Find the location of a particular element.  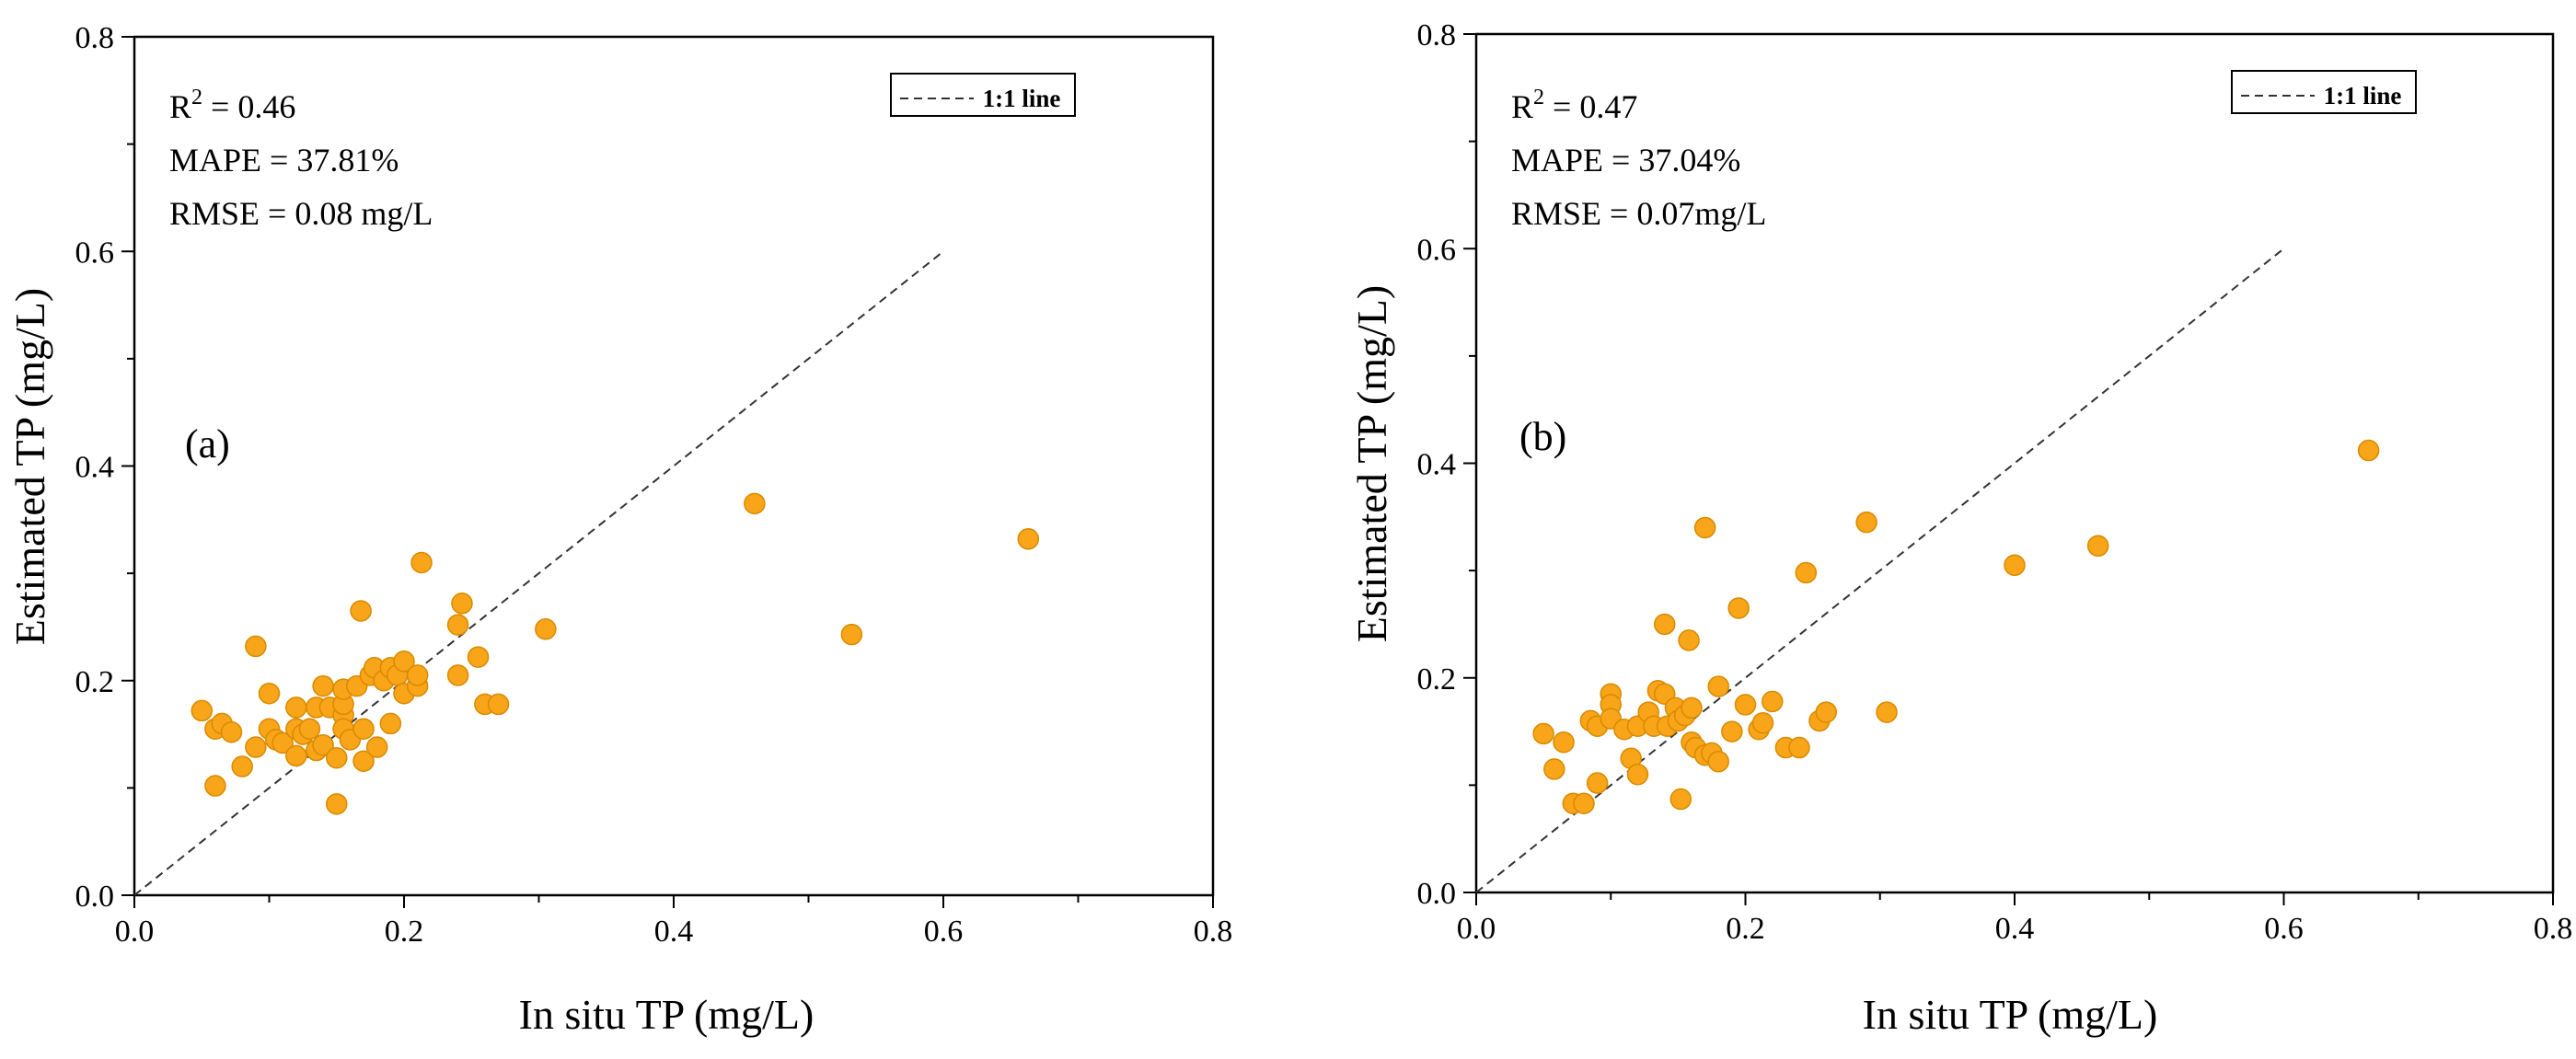

rmse-stat: RMSE = 0.08 mg/L is located at coordinates (301, 213).